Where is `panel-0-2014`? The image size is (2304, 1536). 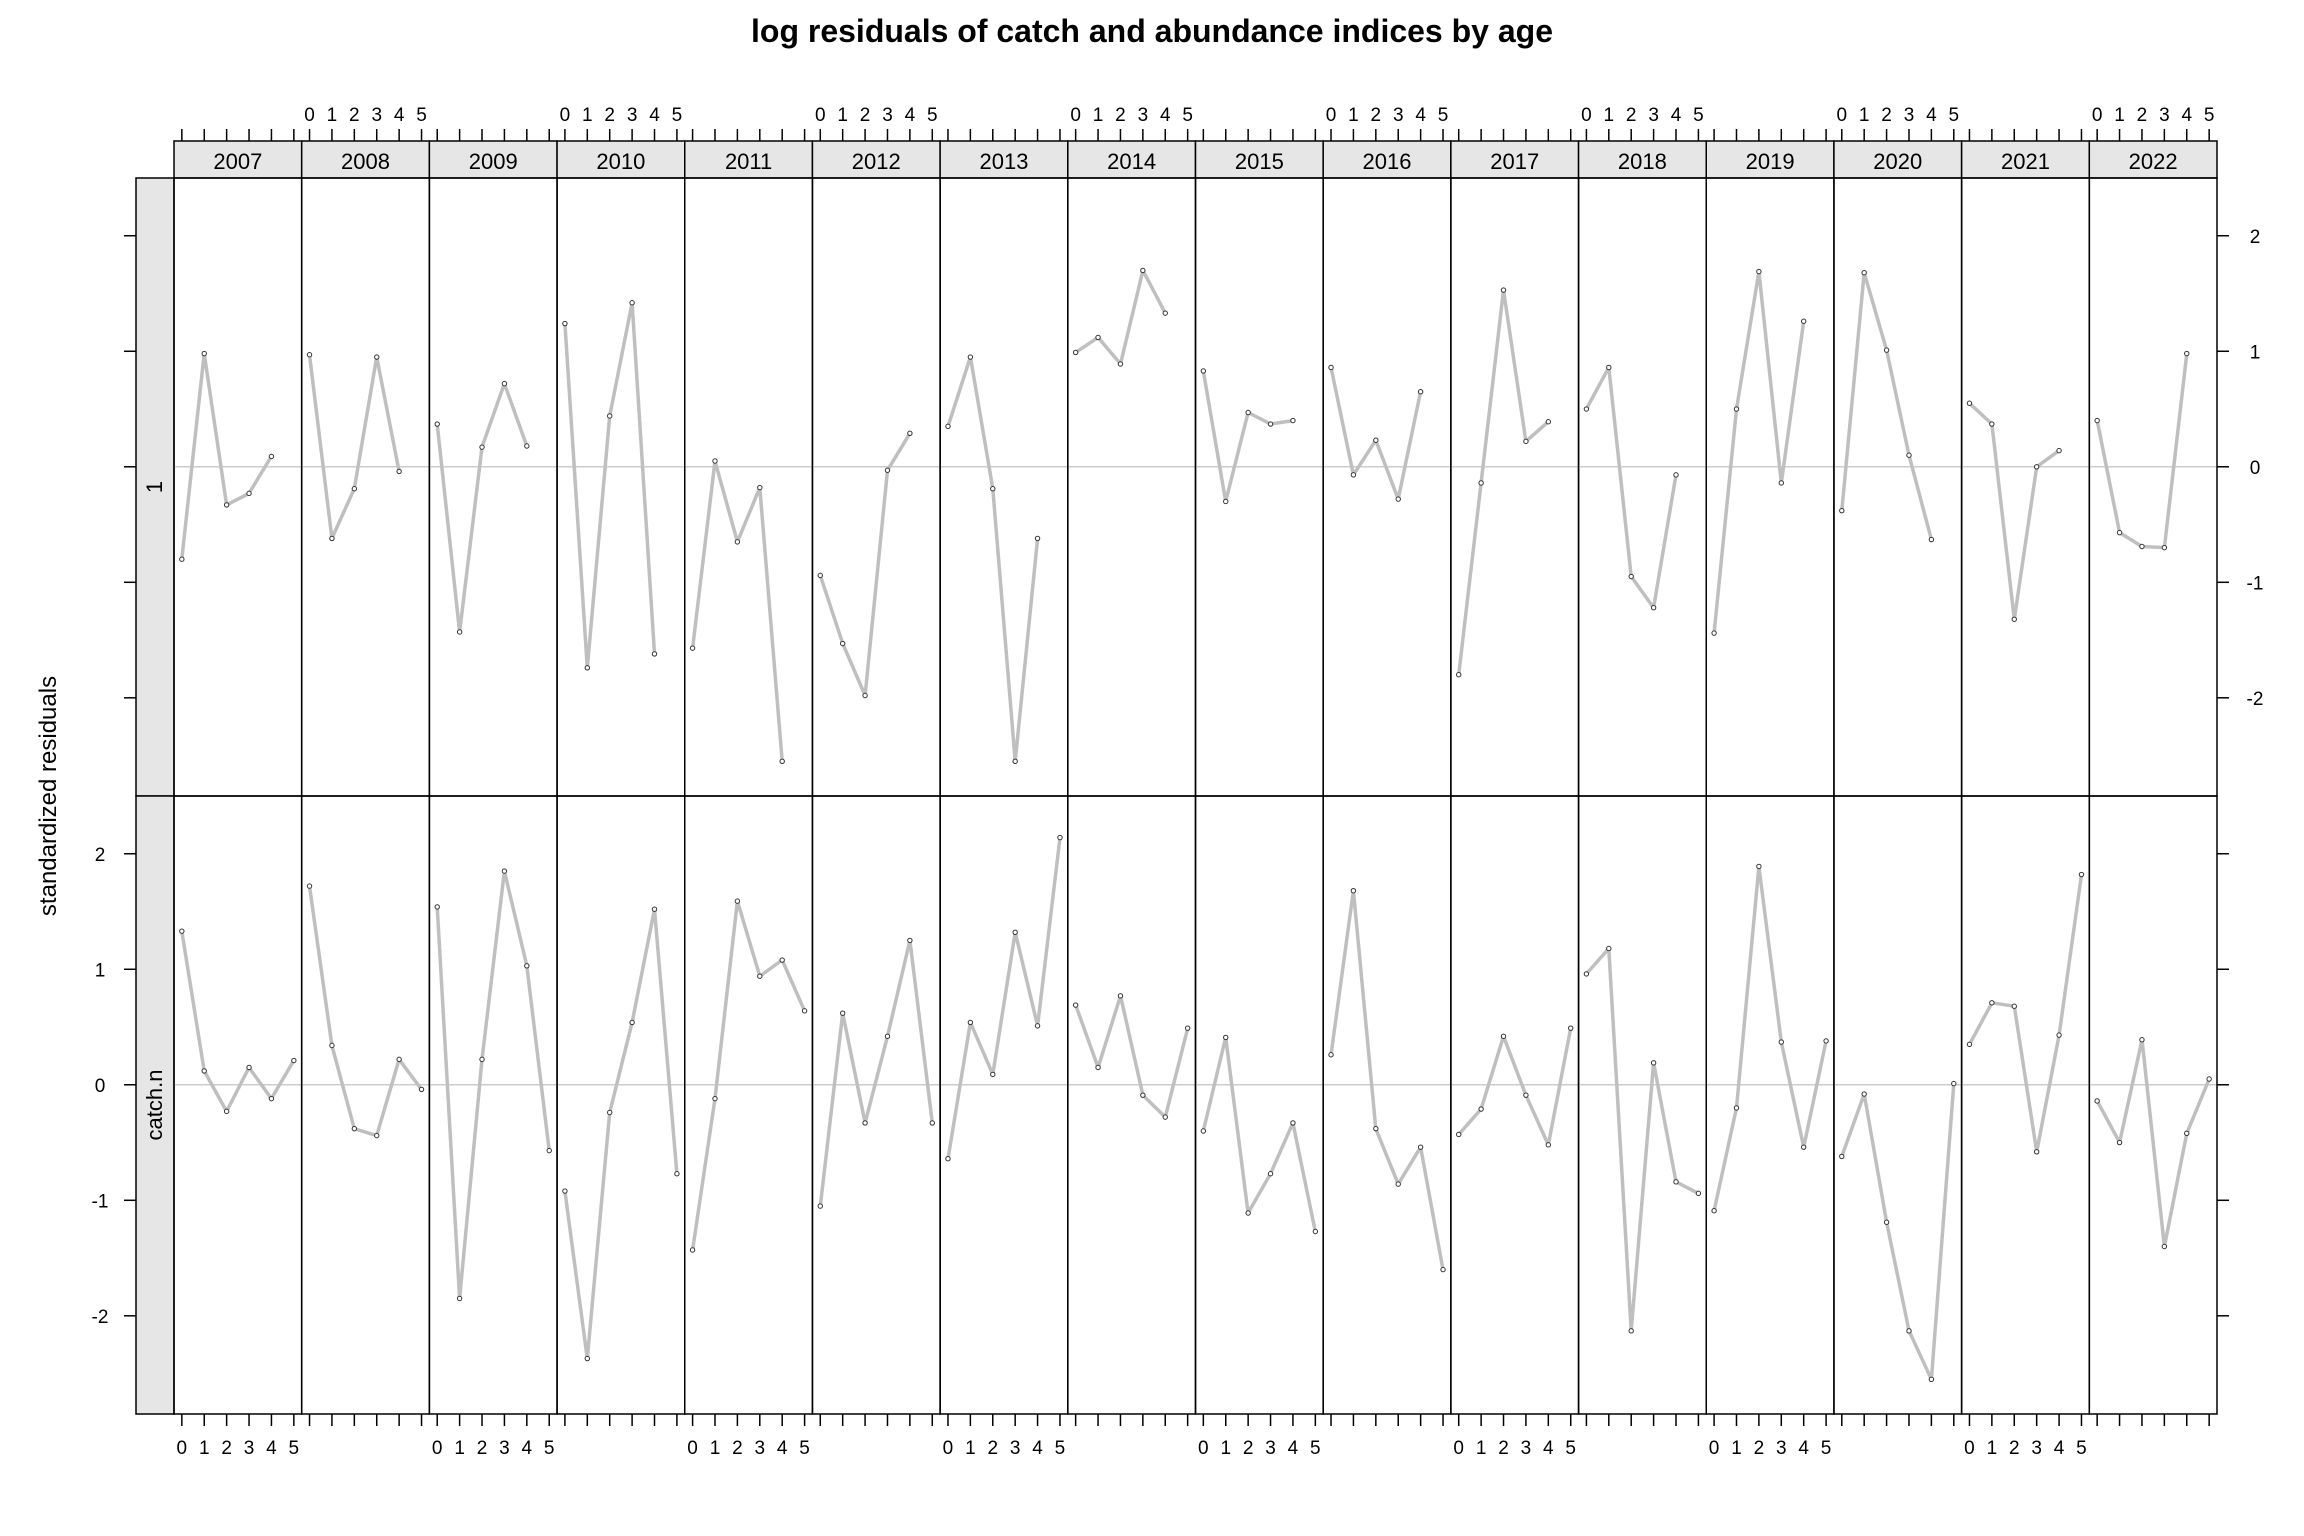
panel-0-2014 is located at coordinates (1132, 487).